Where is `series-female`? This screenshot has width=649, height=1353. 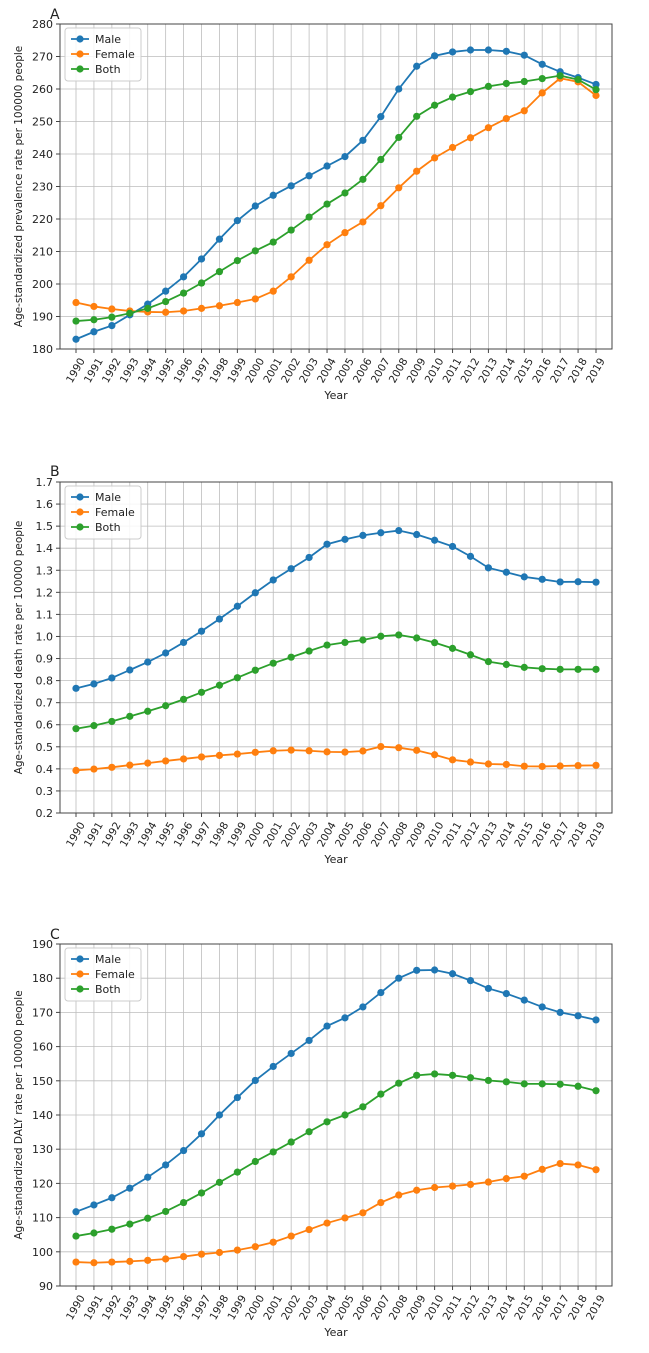
series-female is located at coordinates (336, 1213).